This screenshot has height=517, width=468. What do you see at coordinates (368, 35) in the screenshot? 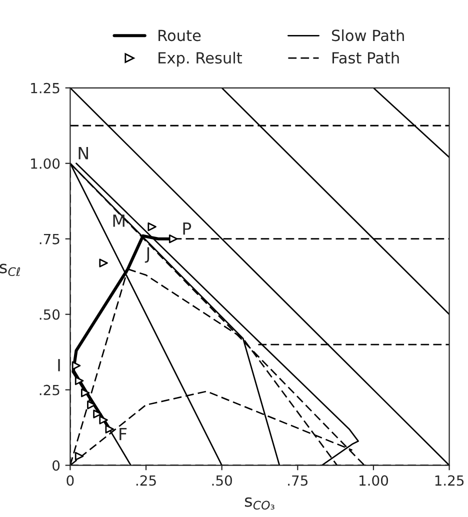
I see `legend-label: Slow Path` at bounding box center [368, 35].